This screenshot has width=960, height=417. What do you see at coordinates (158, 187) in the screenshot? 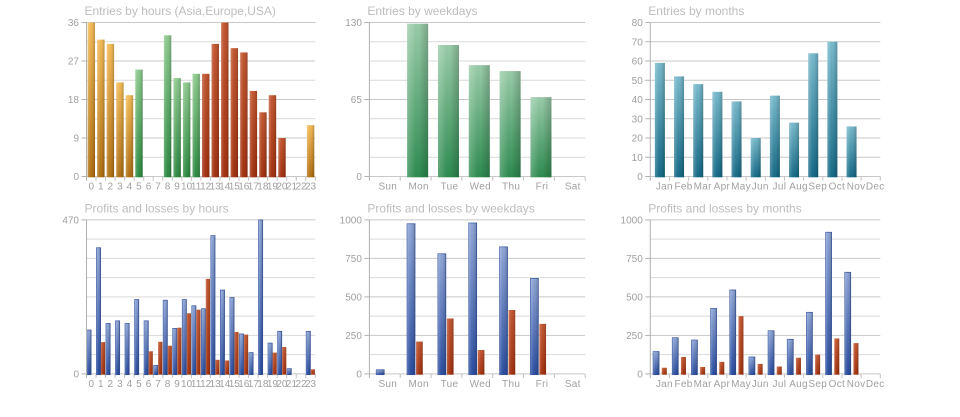
I see `svg-text: 7` at bounding box center [158, 187].